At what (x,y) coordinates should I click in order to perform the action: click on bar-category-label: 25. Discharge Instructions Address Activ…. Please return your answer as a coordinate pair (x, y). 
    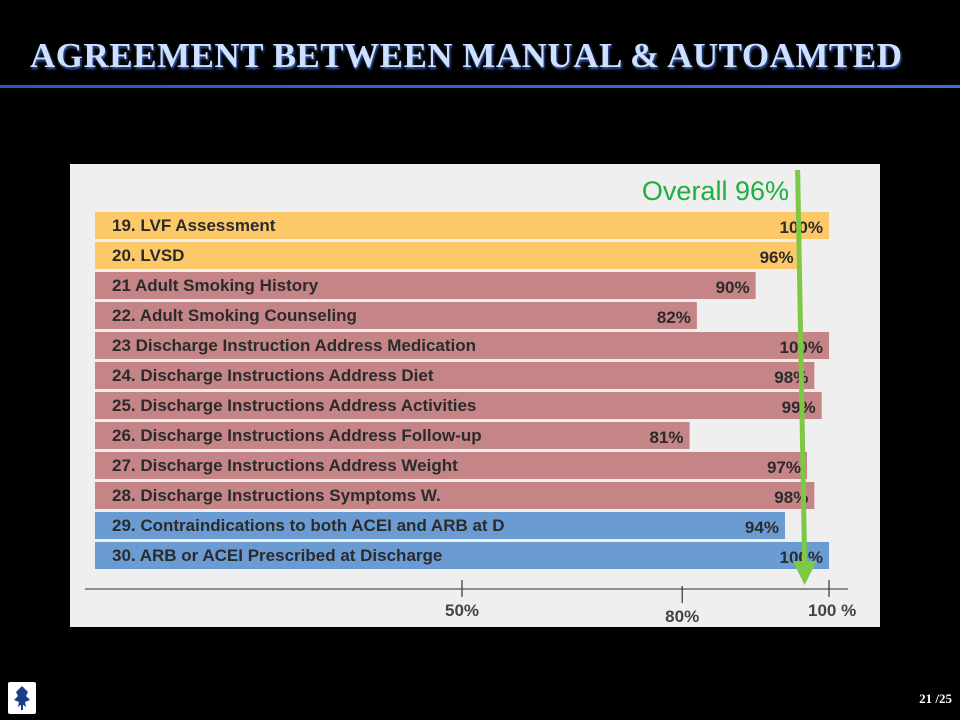
    Looking at the image, I should click on (294, 405).